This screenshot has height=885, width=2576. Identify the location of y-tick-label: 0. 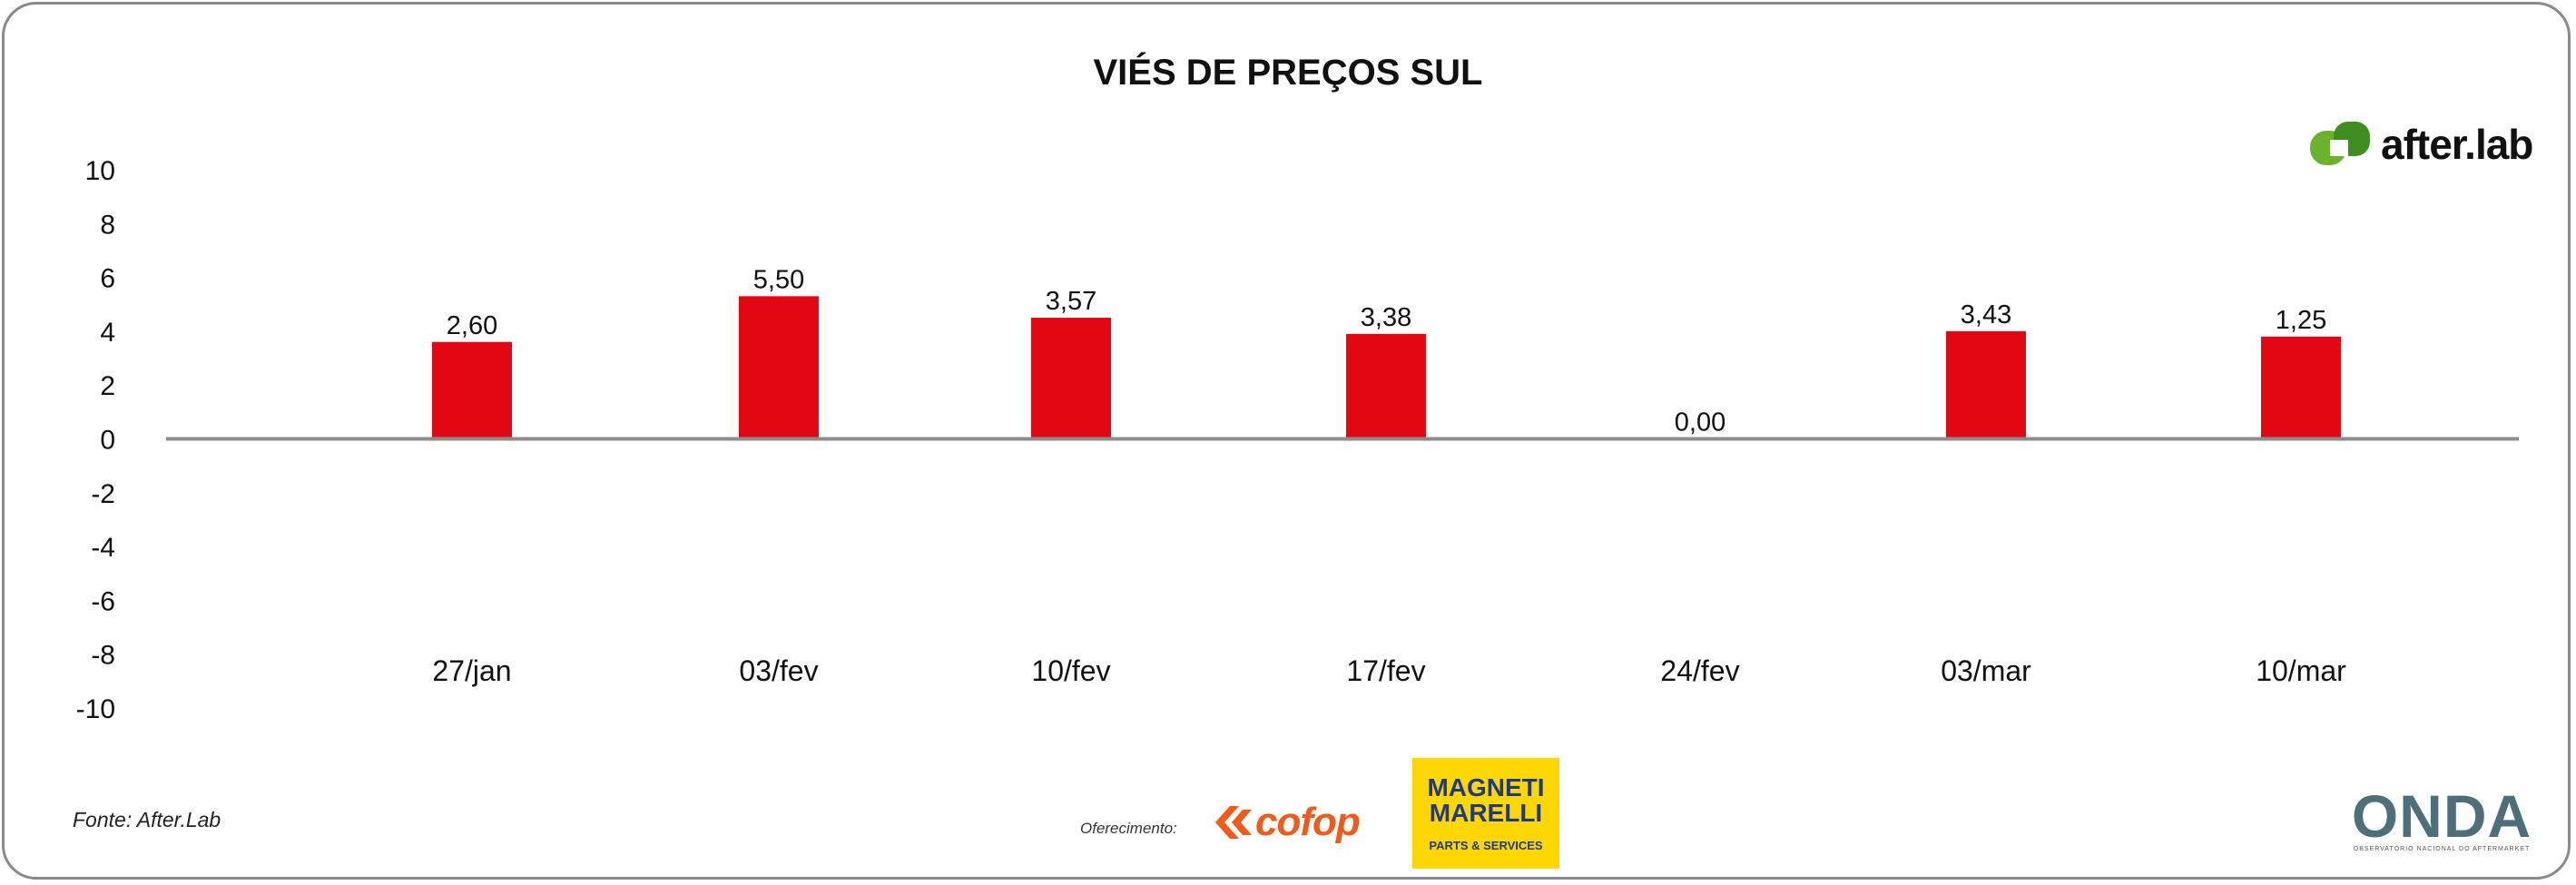
(107, 441).